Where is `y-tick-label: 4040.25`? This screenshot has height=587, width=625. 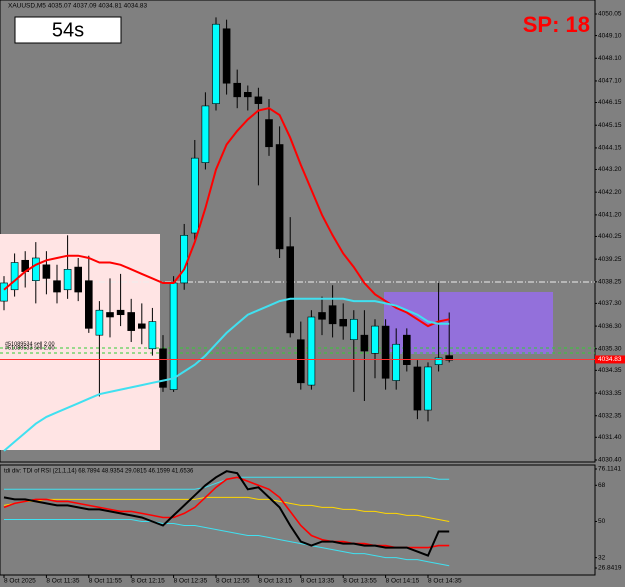
y-tick-label: 4040.25 is located at coordinates (610, 236).